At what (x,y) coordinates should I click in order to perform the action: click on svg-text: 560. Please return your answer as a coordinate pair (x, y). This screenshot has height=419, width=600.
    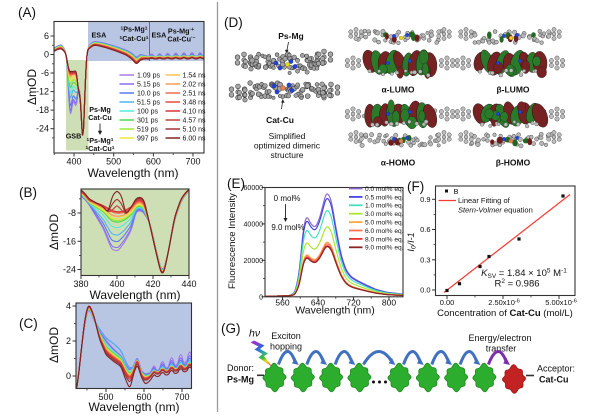
    Looking at the image, I should click on (282, 303).